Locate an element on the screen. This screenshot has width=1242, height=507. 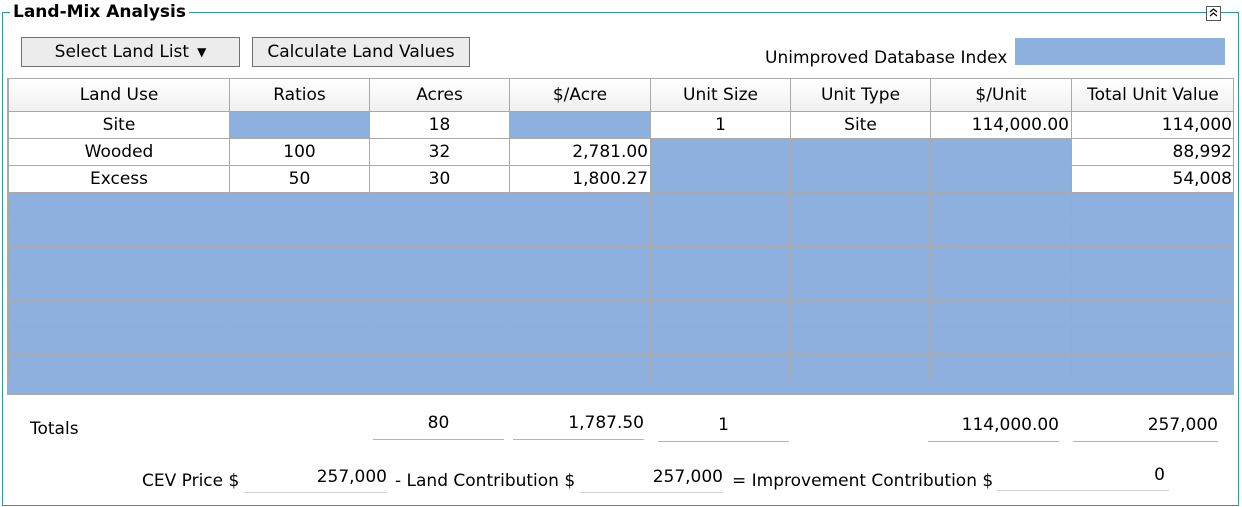
totals-unit-size: 1 is located at coordinates (723, 428).